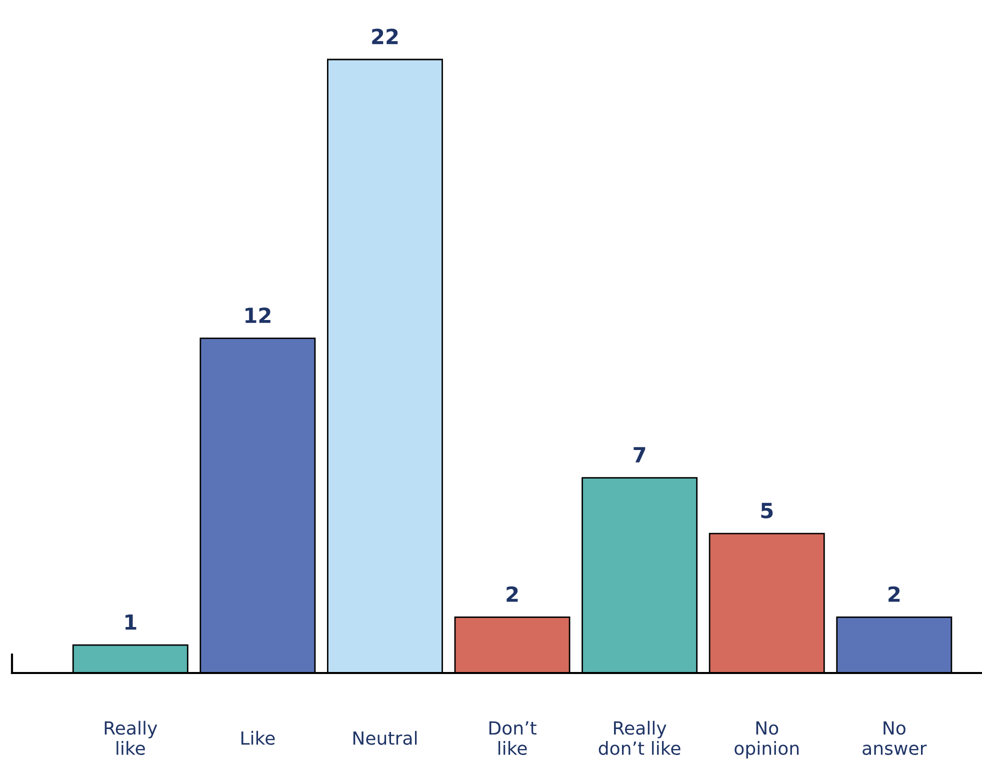  Describe the element at coordinates (385, 737) in the screenshot. I see `x-tick-label: Neutral` at that location.